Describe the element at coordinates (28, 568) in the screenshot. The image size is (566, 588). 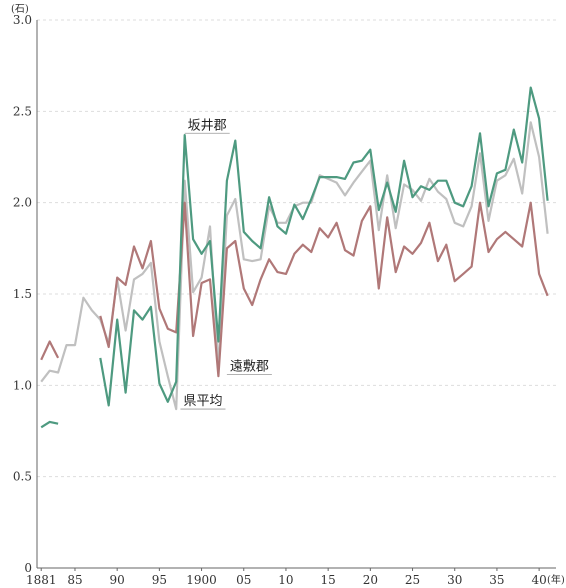
I see `y-tick-label: 0` at that location.